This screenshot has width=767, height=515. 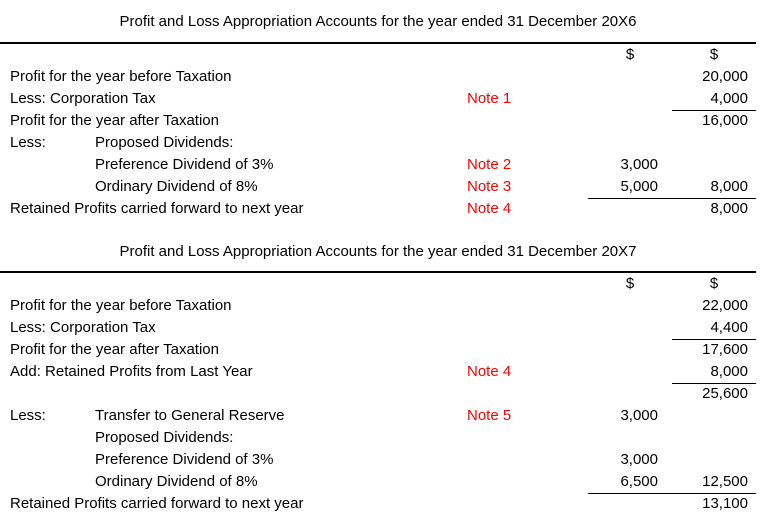 I want to click on amount-col2: 12,500, so click(x=714, y=482).